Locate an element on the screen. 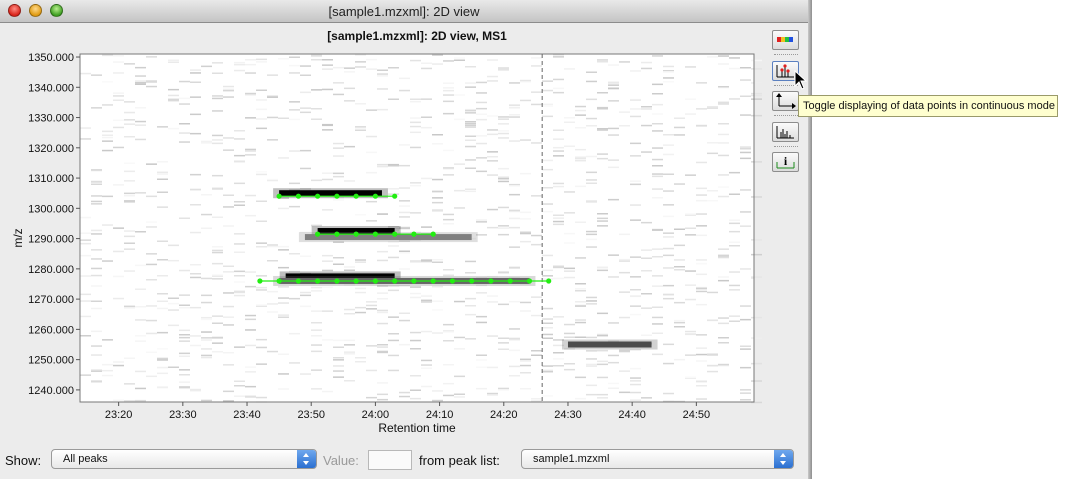 This screenshot has width=1072, height=479. data-points-icon is located at coordinates (785, 71).